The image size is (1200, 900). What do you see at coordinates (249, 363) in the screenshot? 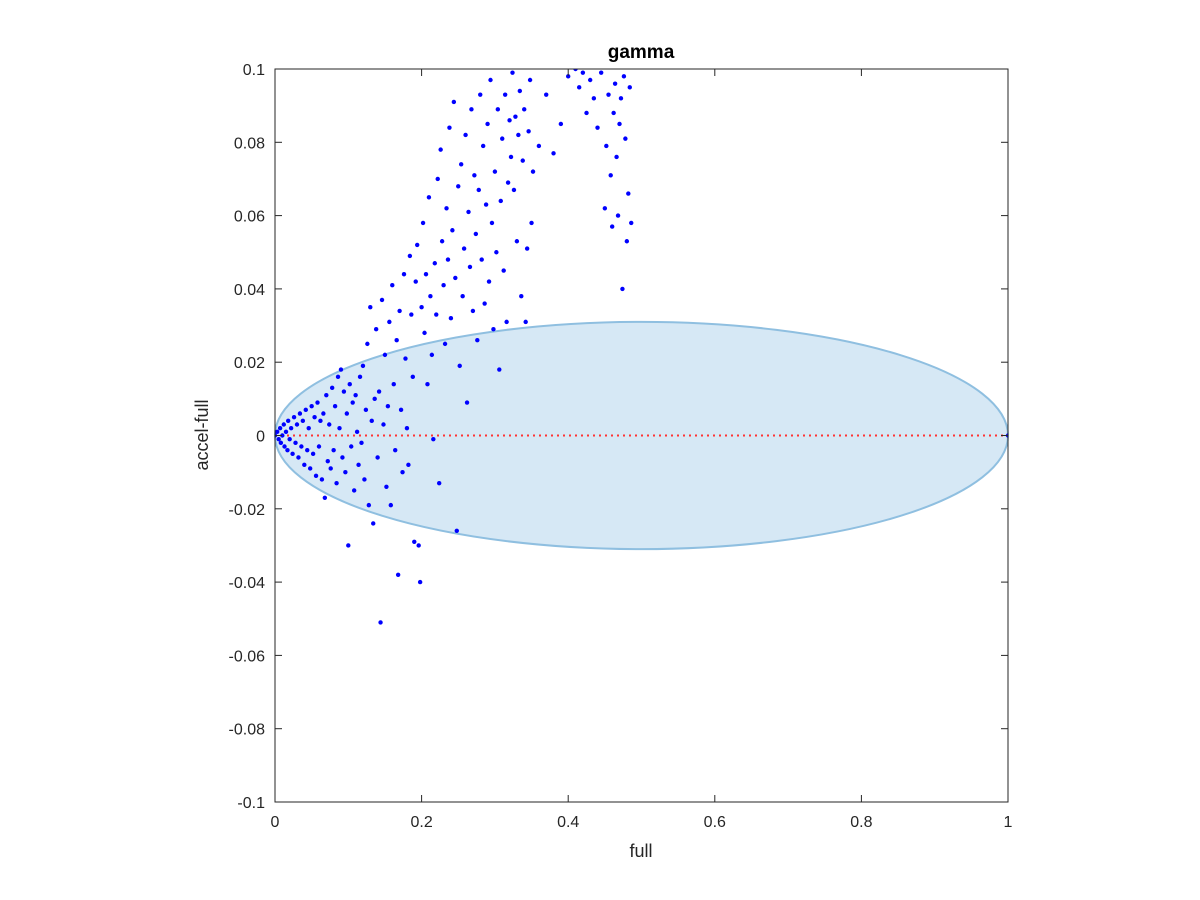
I see `y-tick-label: 0.02` at bounding box center [249, 363].